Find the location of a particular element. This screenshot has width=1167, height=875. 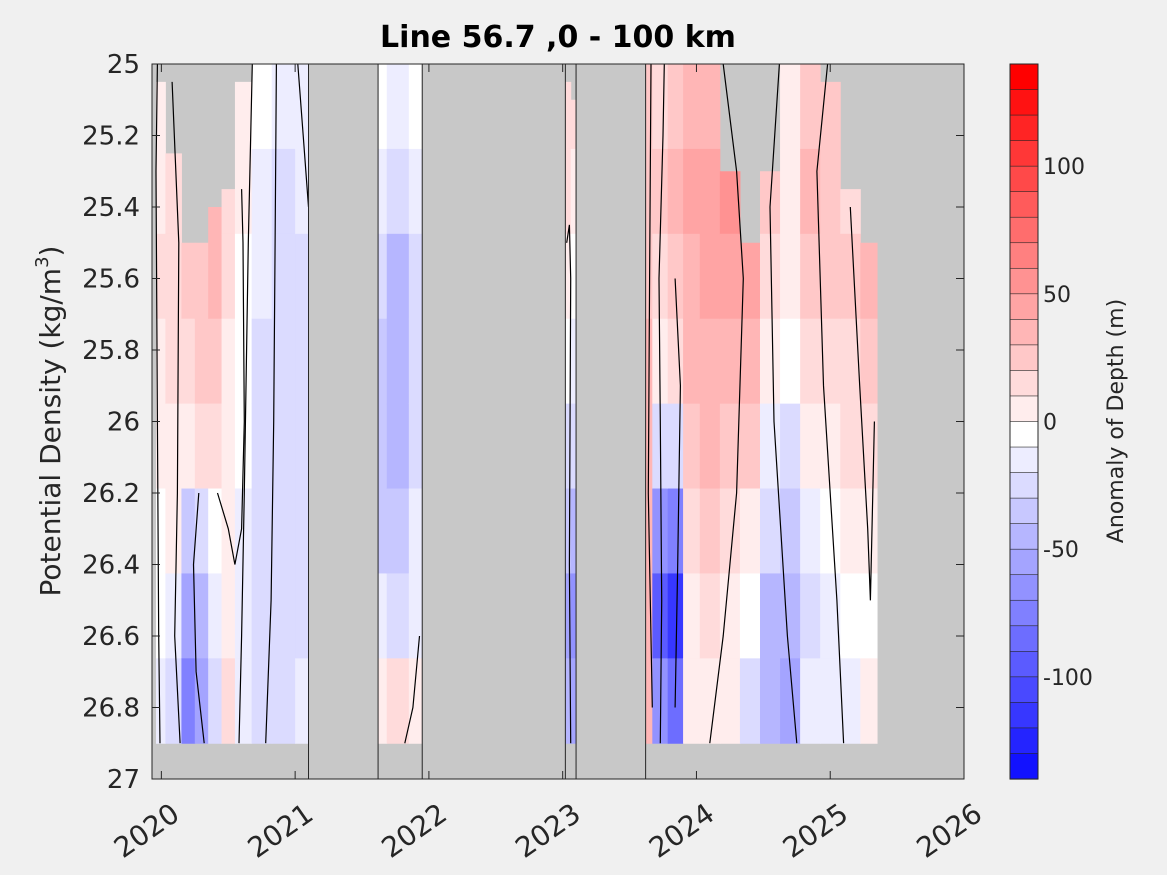

y-tick-label: 25.4 is located at coordinates (111, 208).